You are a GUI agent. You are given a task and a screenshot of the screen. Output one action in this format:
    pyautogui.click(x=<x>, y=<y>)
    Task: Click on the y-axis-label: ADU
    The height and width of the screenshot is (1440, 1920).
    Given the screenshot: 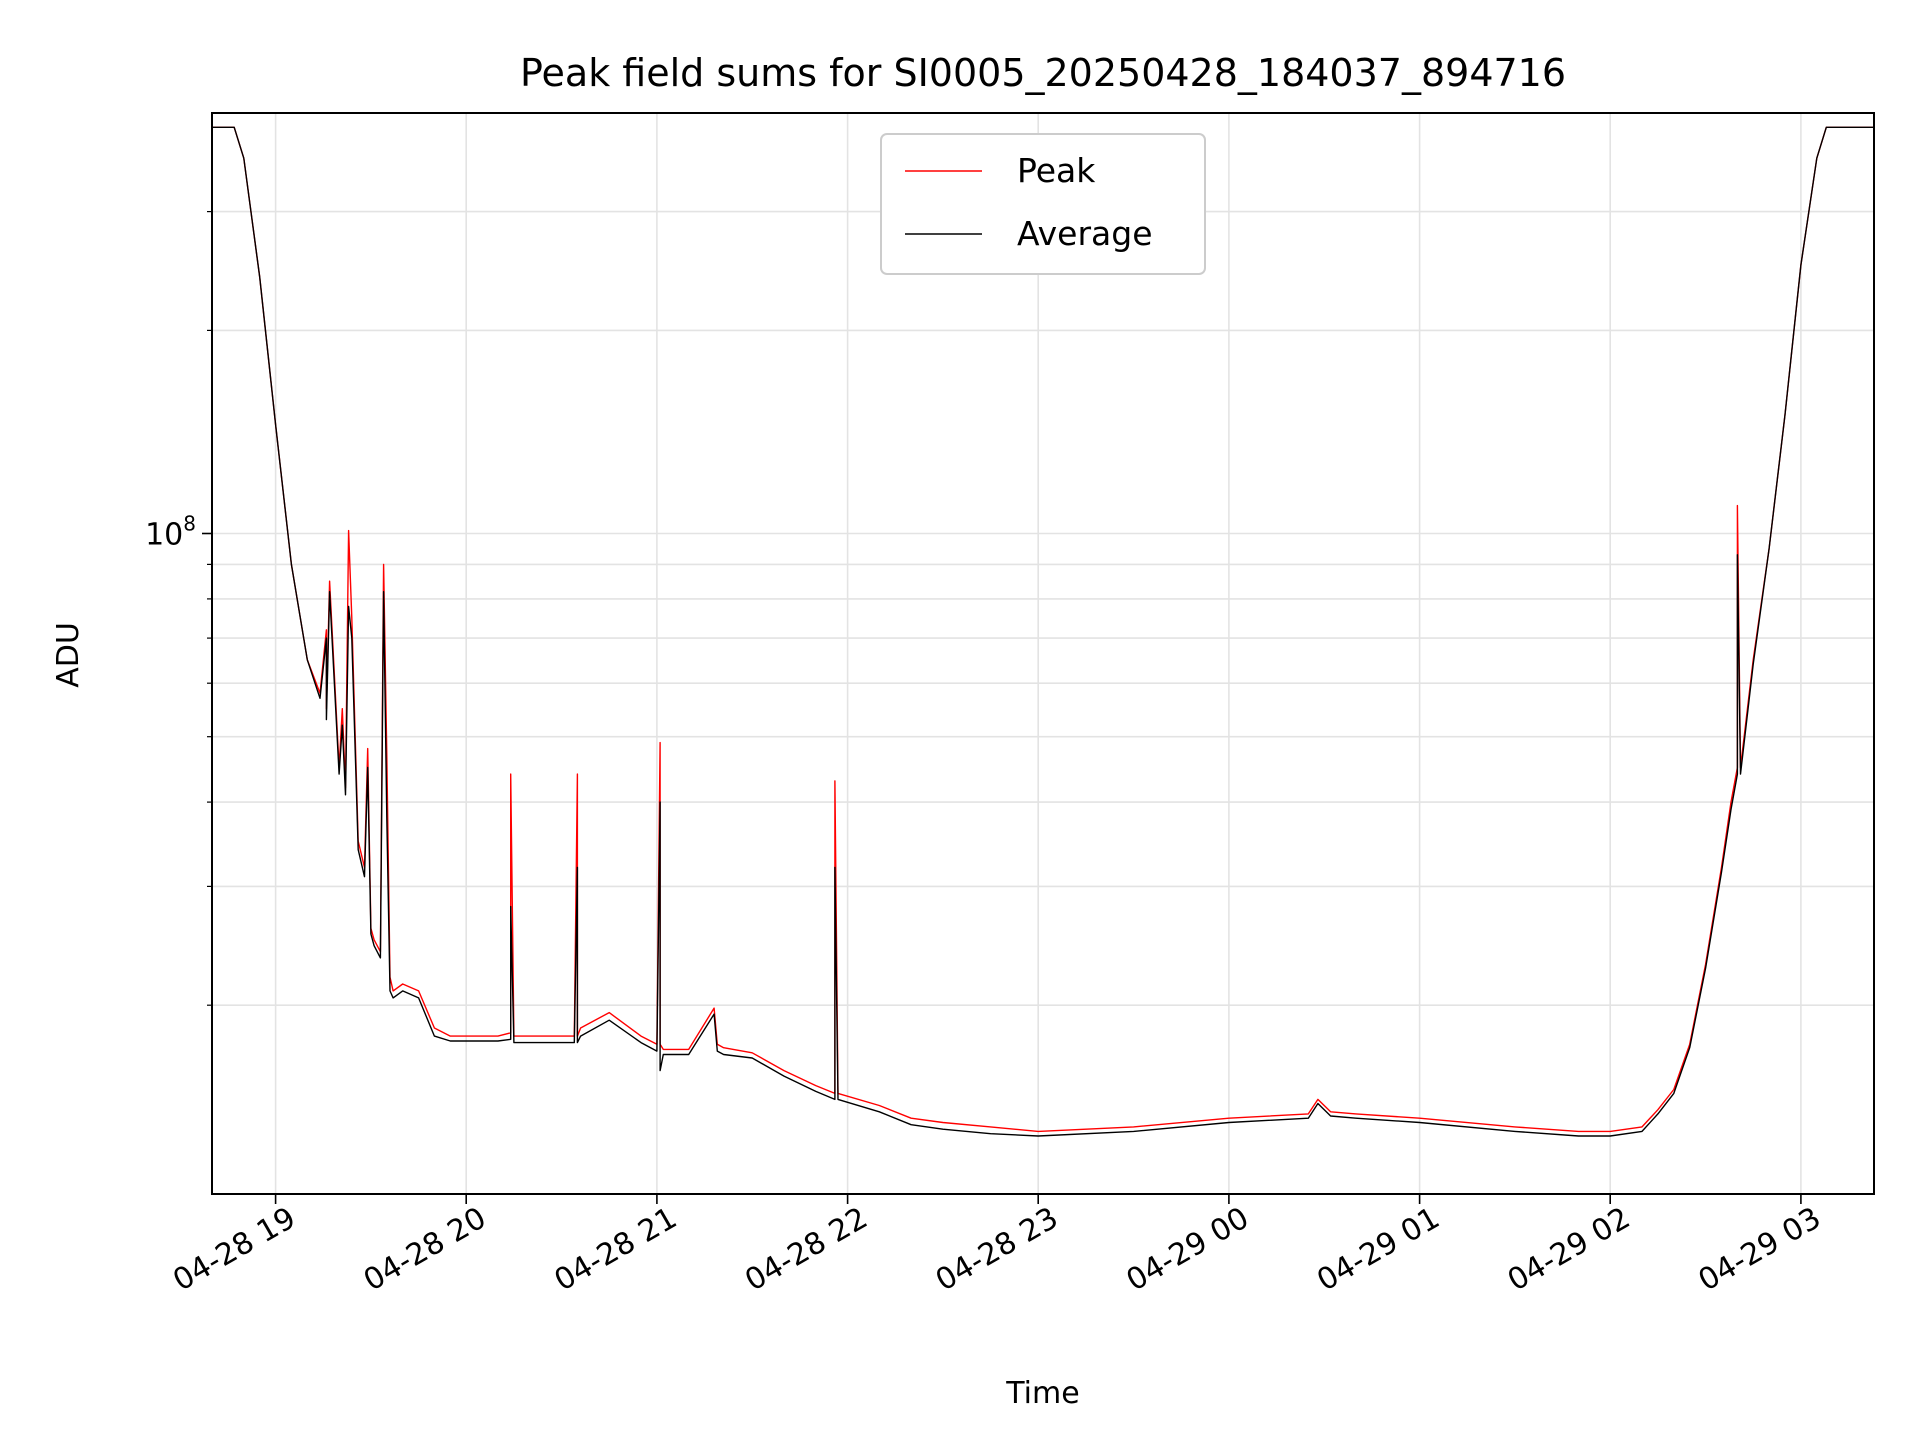 What is the action you would take?
    pyautogui.click(x=68, y=655)
    